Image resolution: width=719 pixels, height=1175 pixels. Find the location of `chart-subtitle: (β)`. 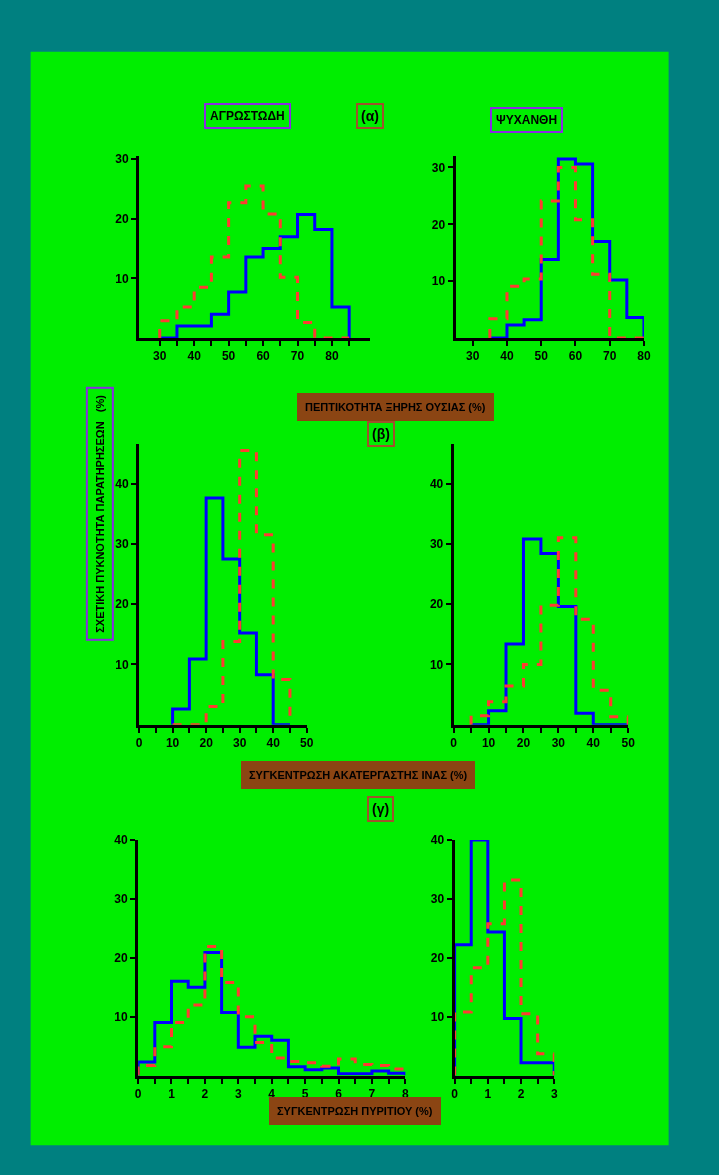

chart-subtitle: (β) is located at coordinates (381, 434).